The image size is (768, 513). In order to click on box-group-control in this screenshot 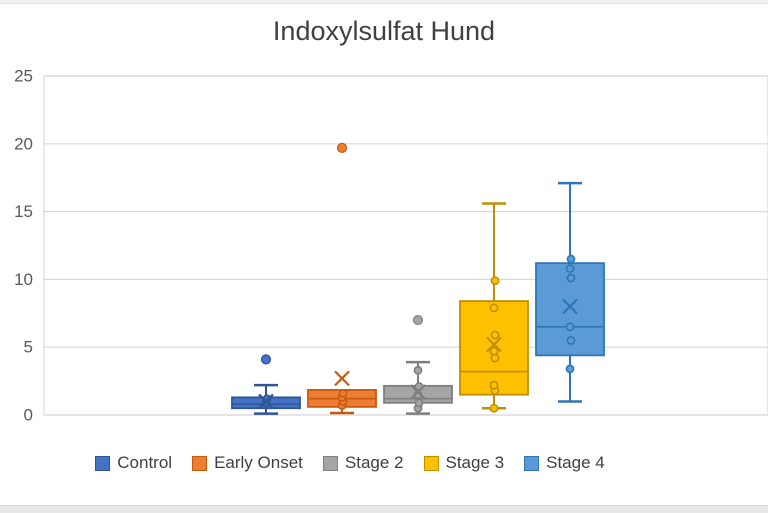, I will do `click(266, 384)`.